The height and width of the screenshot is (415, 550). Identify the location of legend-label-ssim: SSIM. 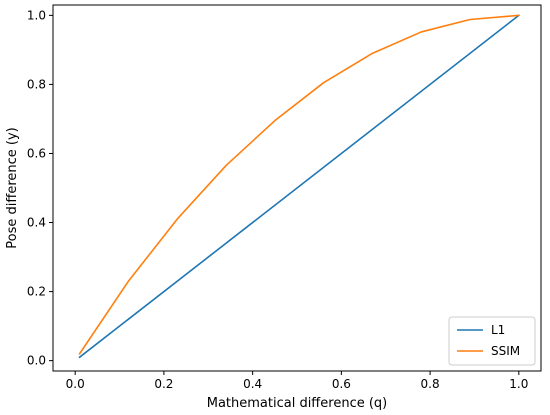
(505, 351).